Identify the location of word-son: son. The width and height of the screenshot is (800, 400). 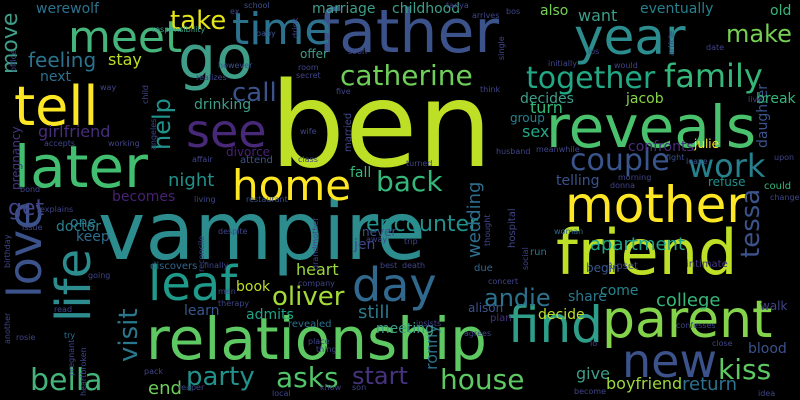
(359, 387).